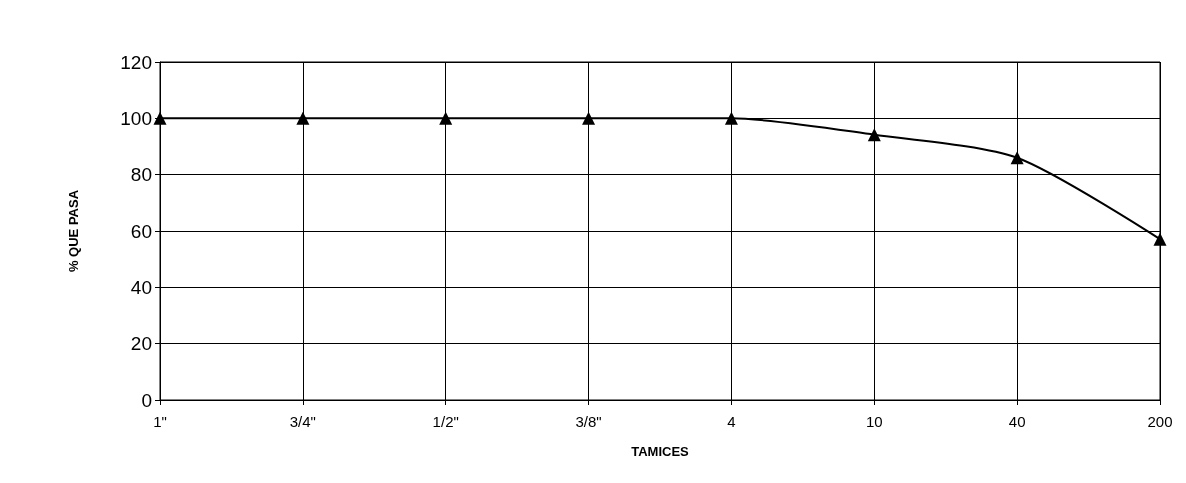 Image resolution: width=1186 pixels, height=483 pixels. I want to click on y-axis-title: % QUE PASA, so click(73, 231).